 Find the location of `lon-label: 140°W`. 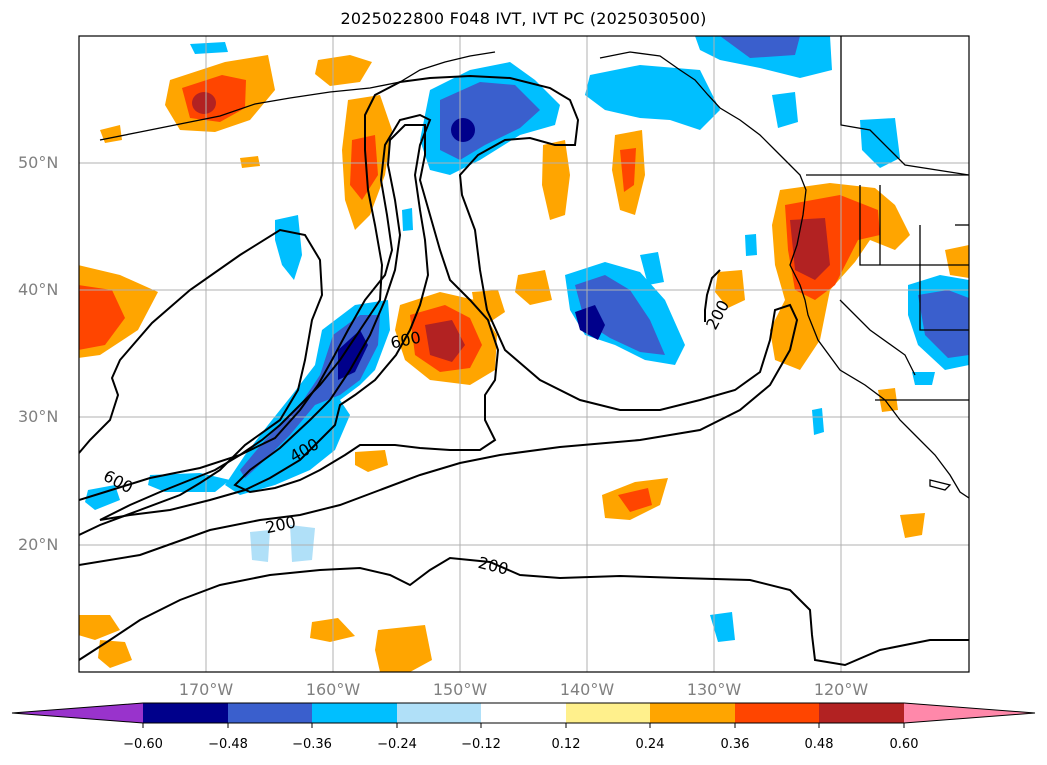

lon-label: 140°W is located at coordinates (587, 689).